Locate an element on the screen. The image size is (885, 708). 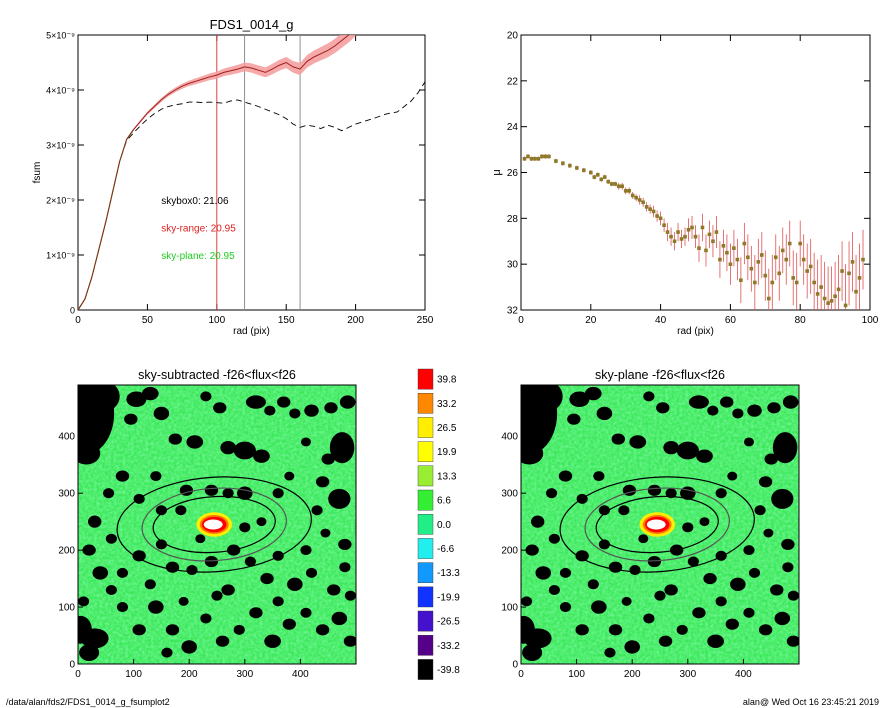
colorbar-label: 0.0 is located at coordinates (444, 525).